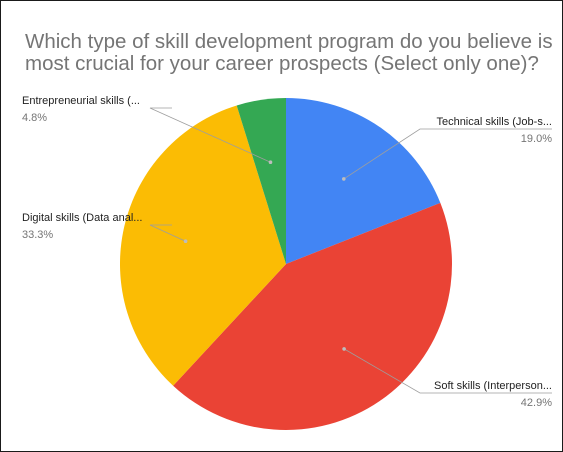 The width and height of the screenshot is (563, 452). What do you see at coordinates (37, 235) in the screenshot?
I see `slice-percent-label: 33.3%` at bounding box center [37, 235].